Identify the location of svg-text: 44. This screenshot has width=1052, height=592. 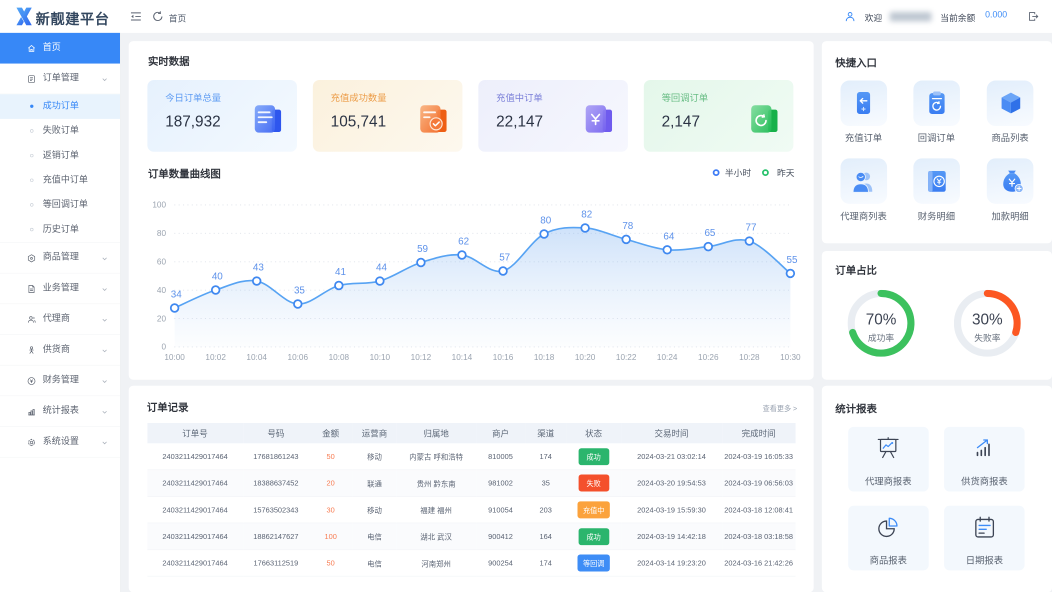
(381, 268).